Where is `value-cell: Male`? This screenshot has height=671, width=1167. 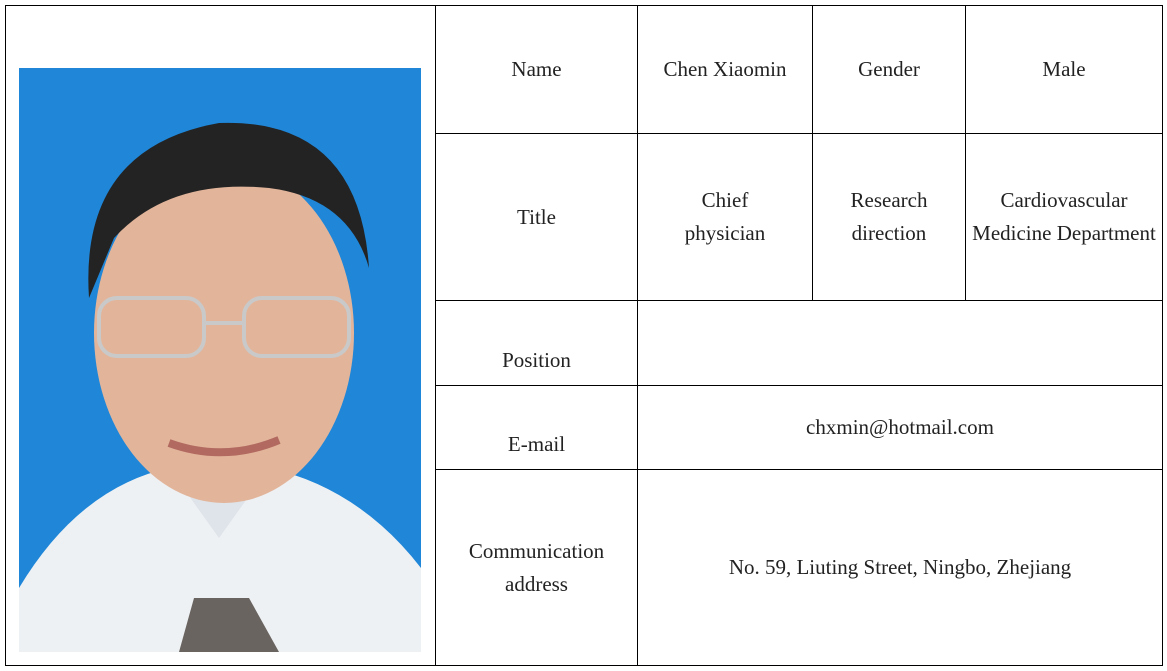
value-cell: Male is located at coordinates (1064, 69).